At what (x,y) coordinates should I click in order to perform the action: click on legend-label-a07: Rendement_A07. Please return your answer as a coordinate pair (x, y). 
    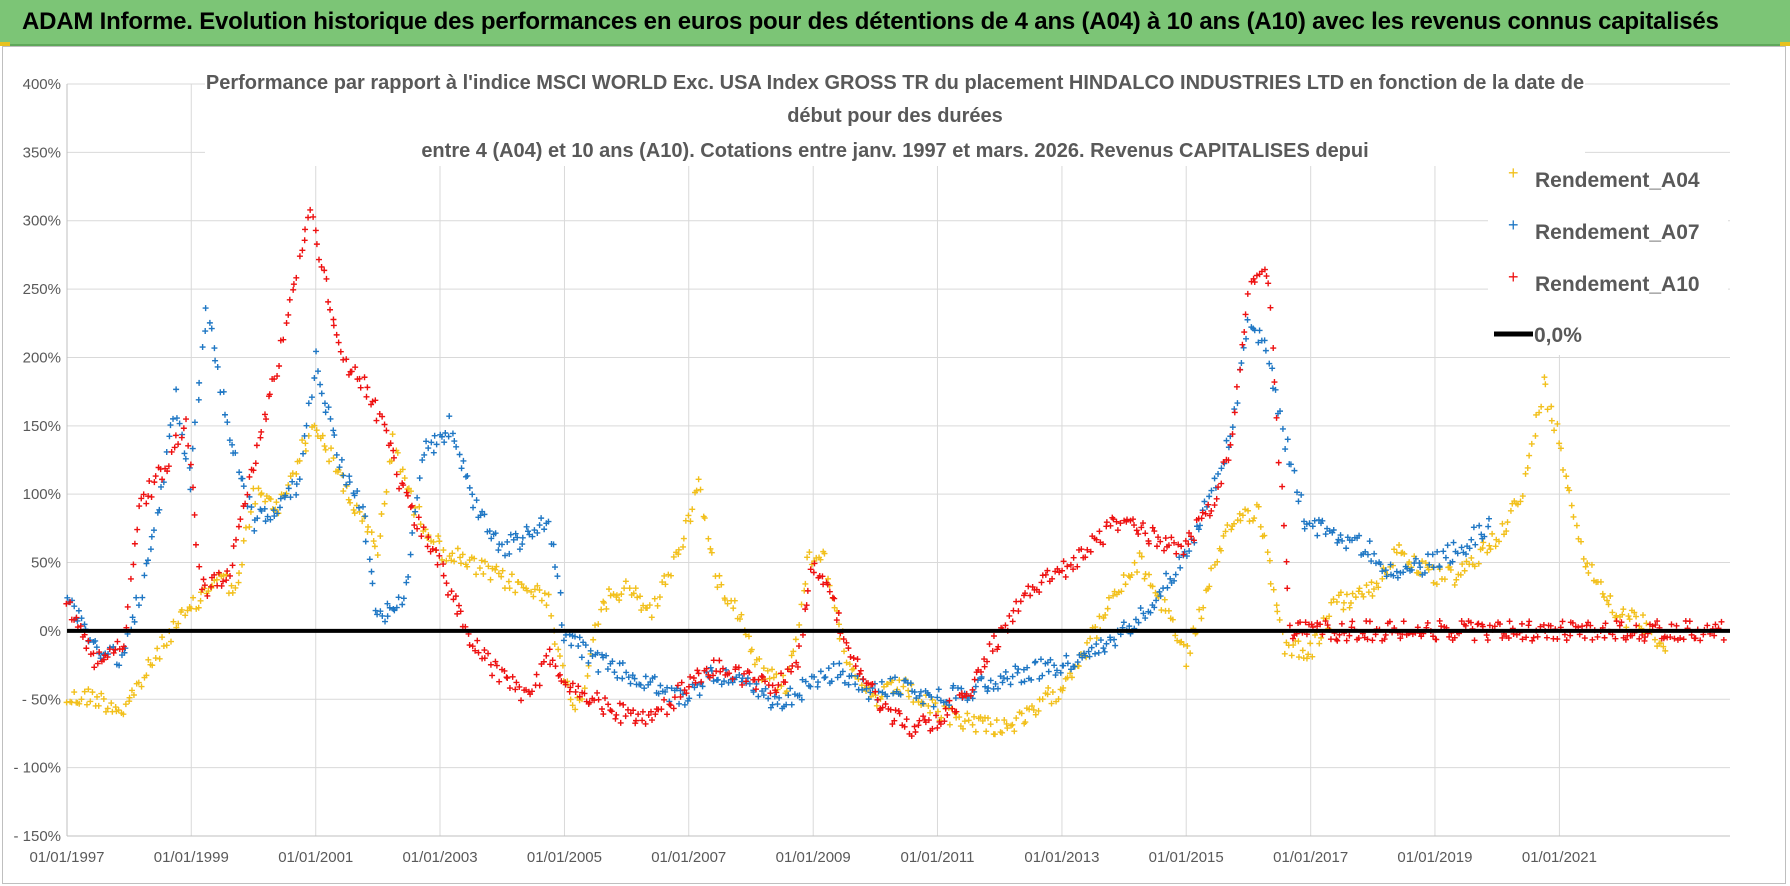
    Looking at the image, I should click on (1617, 232).